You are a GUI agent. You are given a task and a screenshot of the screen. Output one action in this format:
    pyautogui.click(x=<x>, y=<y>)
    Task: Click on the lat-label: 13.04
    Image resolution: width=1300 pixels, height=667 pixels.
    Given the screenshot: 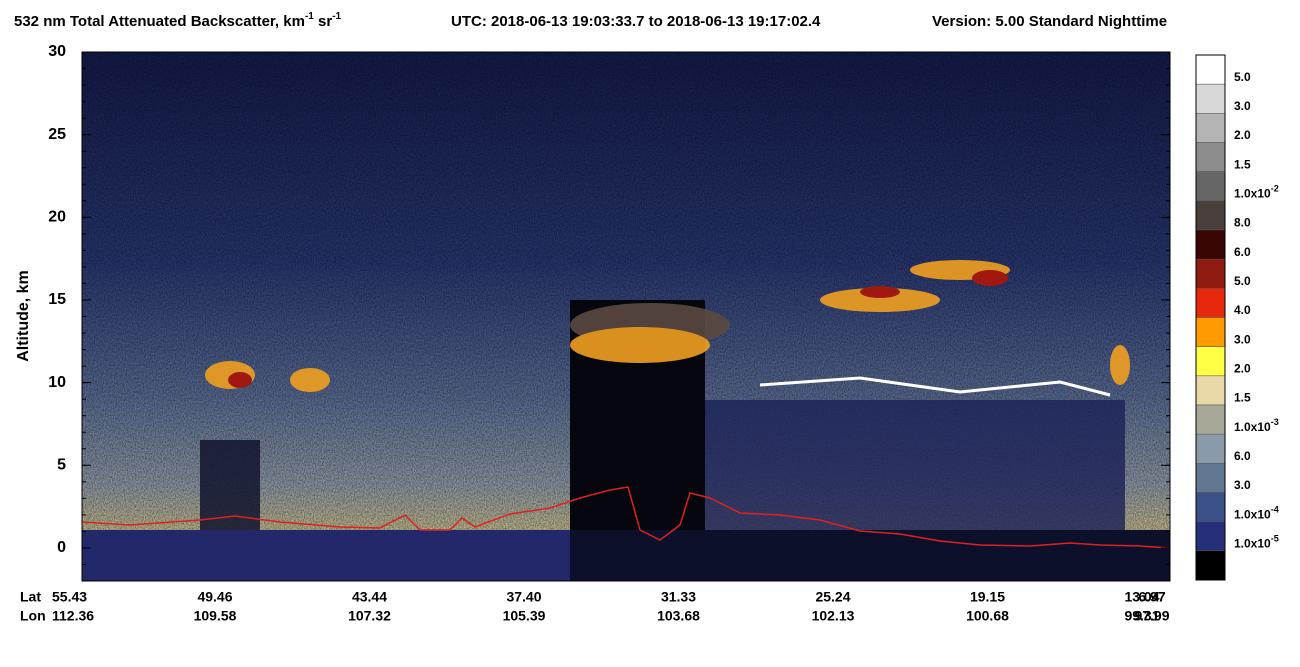 What is the action you would take?
    pyautogui.click(x=1141, y=597)
    